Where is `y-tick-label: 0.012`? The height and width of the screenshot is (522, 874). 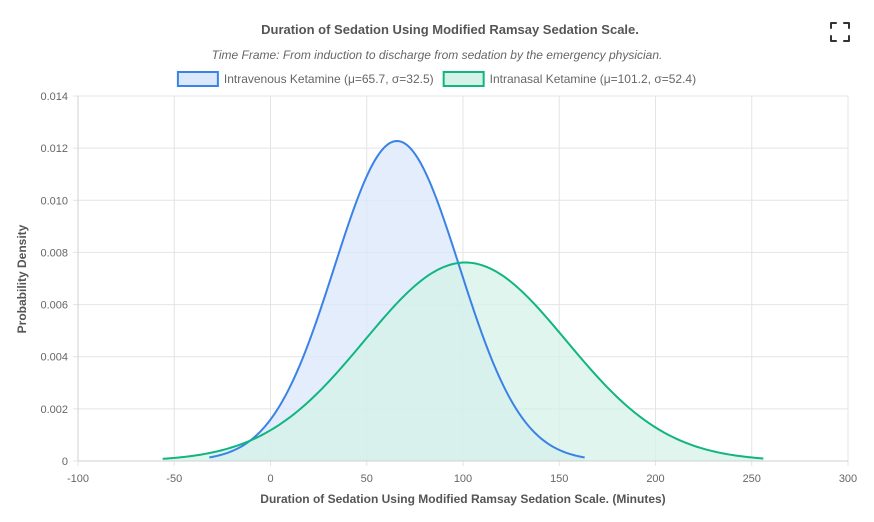 y-tick-label: 0.012 is located at coordinates (54, 149).